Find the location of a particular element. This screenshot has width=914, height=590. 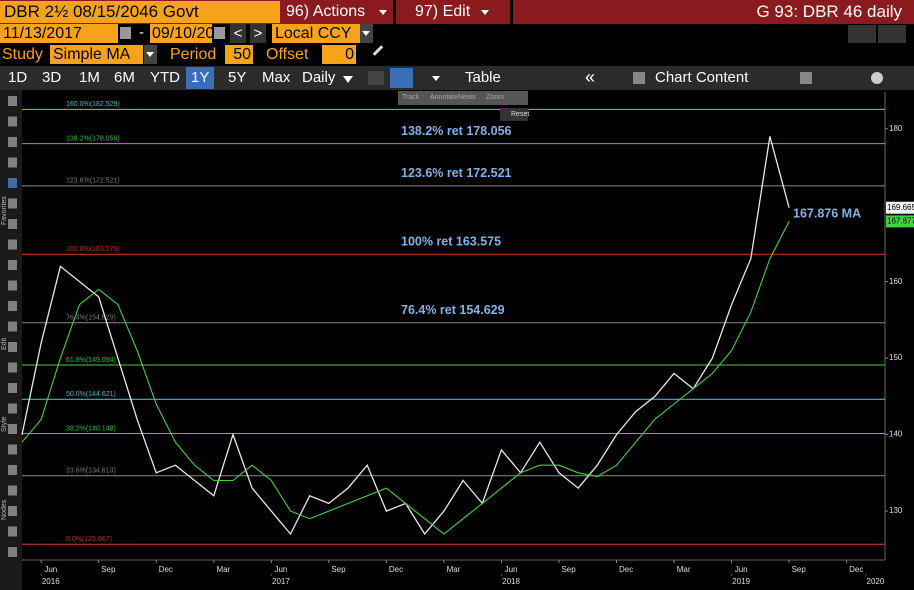

bar-chart-icon is located at coordinates (401, 78).